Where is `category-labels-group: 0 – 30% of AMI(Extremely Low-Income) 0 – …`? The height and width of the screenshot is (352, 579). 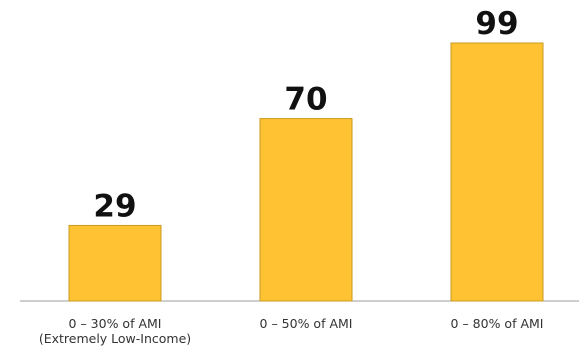
category-labels-group: 0 – 30% of AMI(Extremely Low-Income) 0 – … is located at coordinates (291, 331).